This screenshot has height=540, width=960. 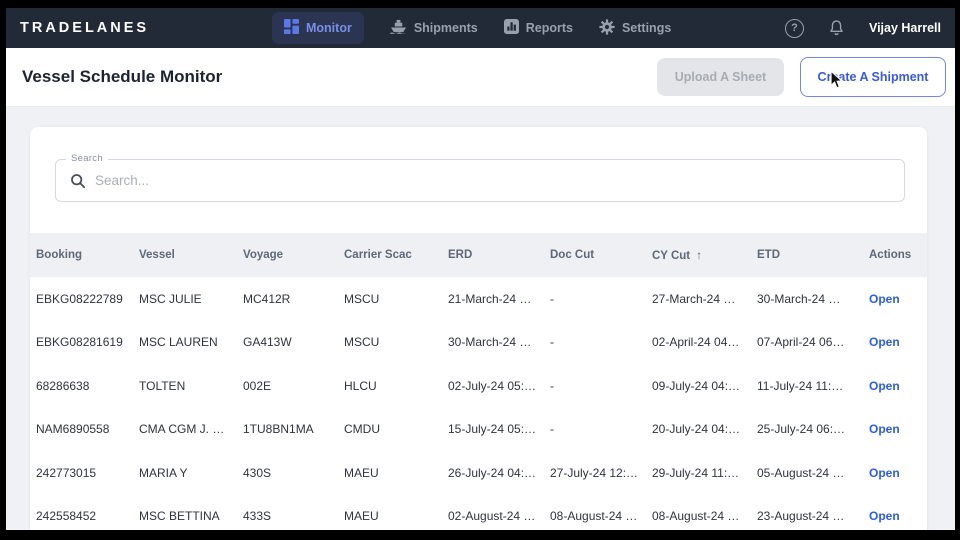 I want to click on top-nav: TRADELANES Monitor Shipments, so click(x=480, y=28).